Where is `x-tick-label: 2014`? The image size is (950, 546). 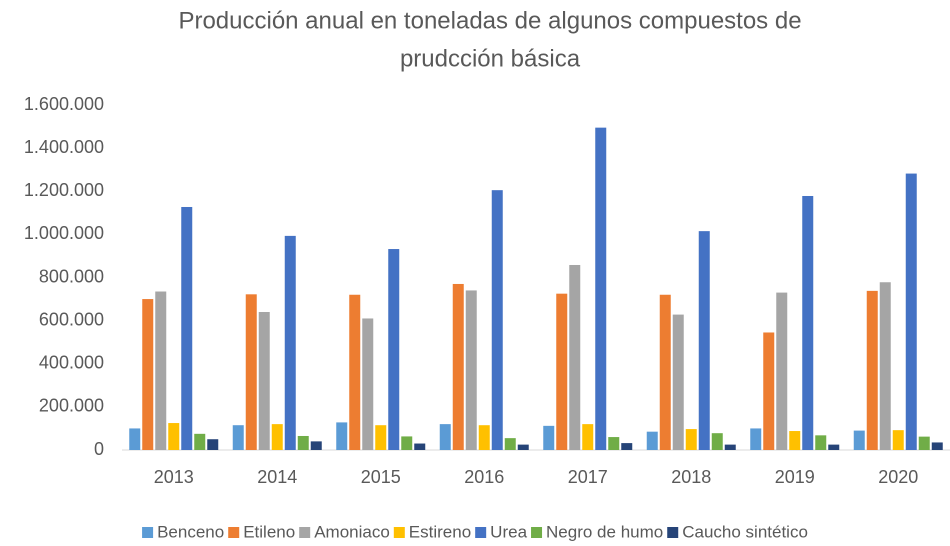
x-tick-label: 2014 is located at coordinates (277, 477).